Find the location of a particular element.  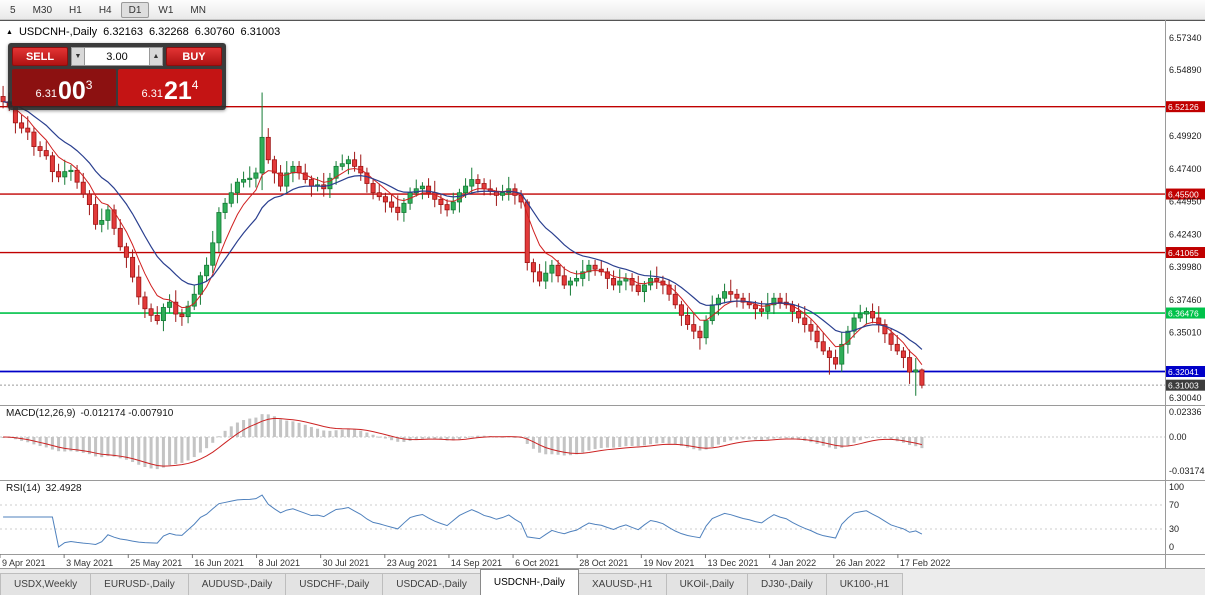

buy-price-display: 6.31 21 4 is located at coordinates (170, 87).